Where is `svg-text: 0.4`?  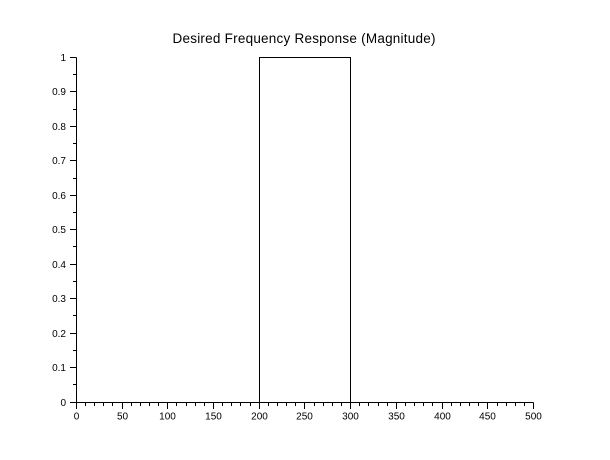
svg-text: 0.4 is located at coordinates (59, 265).